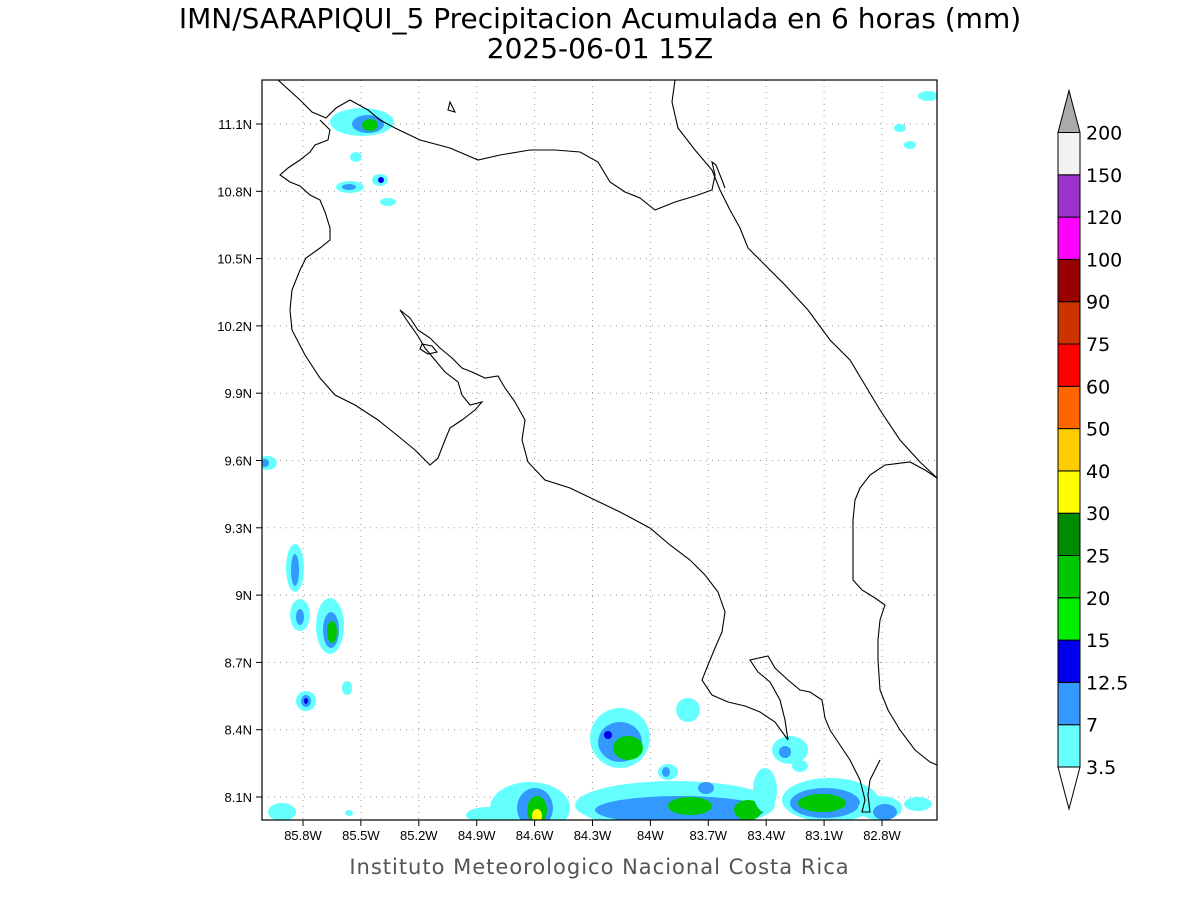  I want to click on island-north, so click(452, 106).